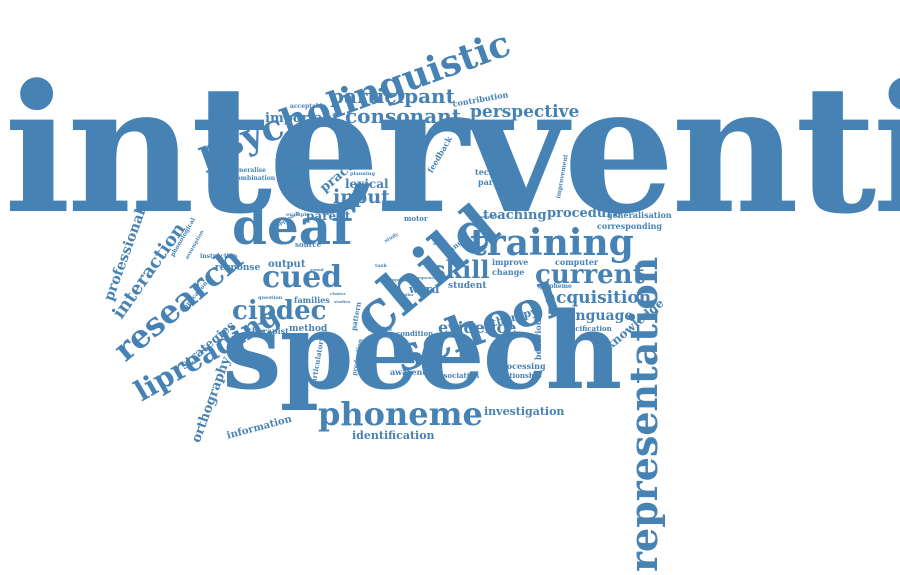 The width and height of the screenshot is (900, 575). What do you see at coordinates (538, 337) in the screenshot?
I see `word-behaviour: behaviour` at bounding box center [538, 337].